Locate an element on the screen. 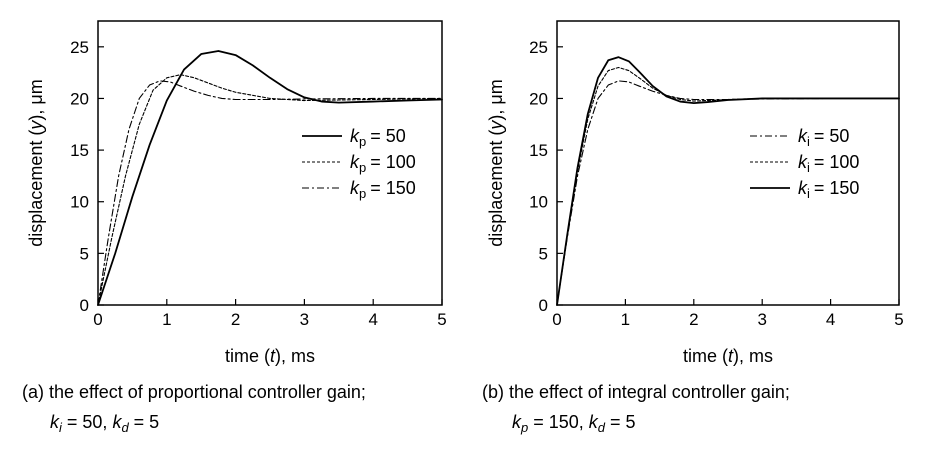 This screenshot has height=449, width=935. x-axis-label-b: time (t), ms is located at coordinates (728, 356).